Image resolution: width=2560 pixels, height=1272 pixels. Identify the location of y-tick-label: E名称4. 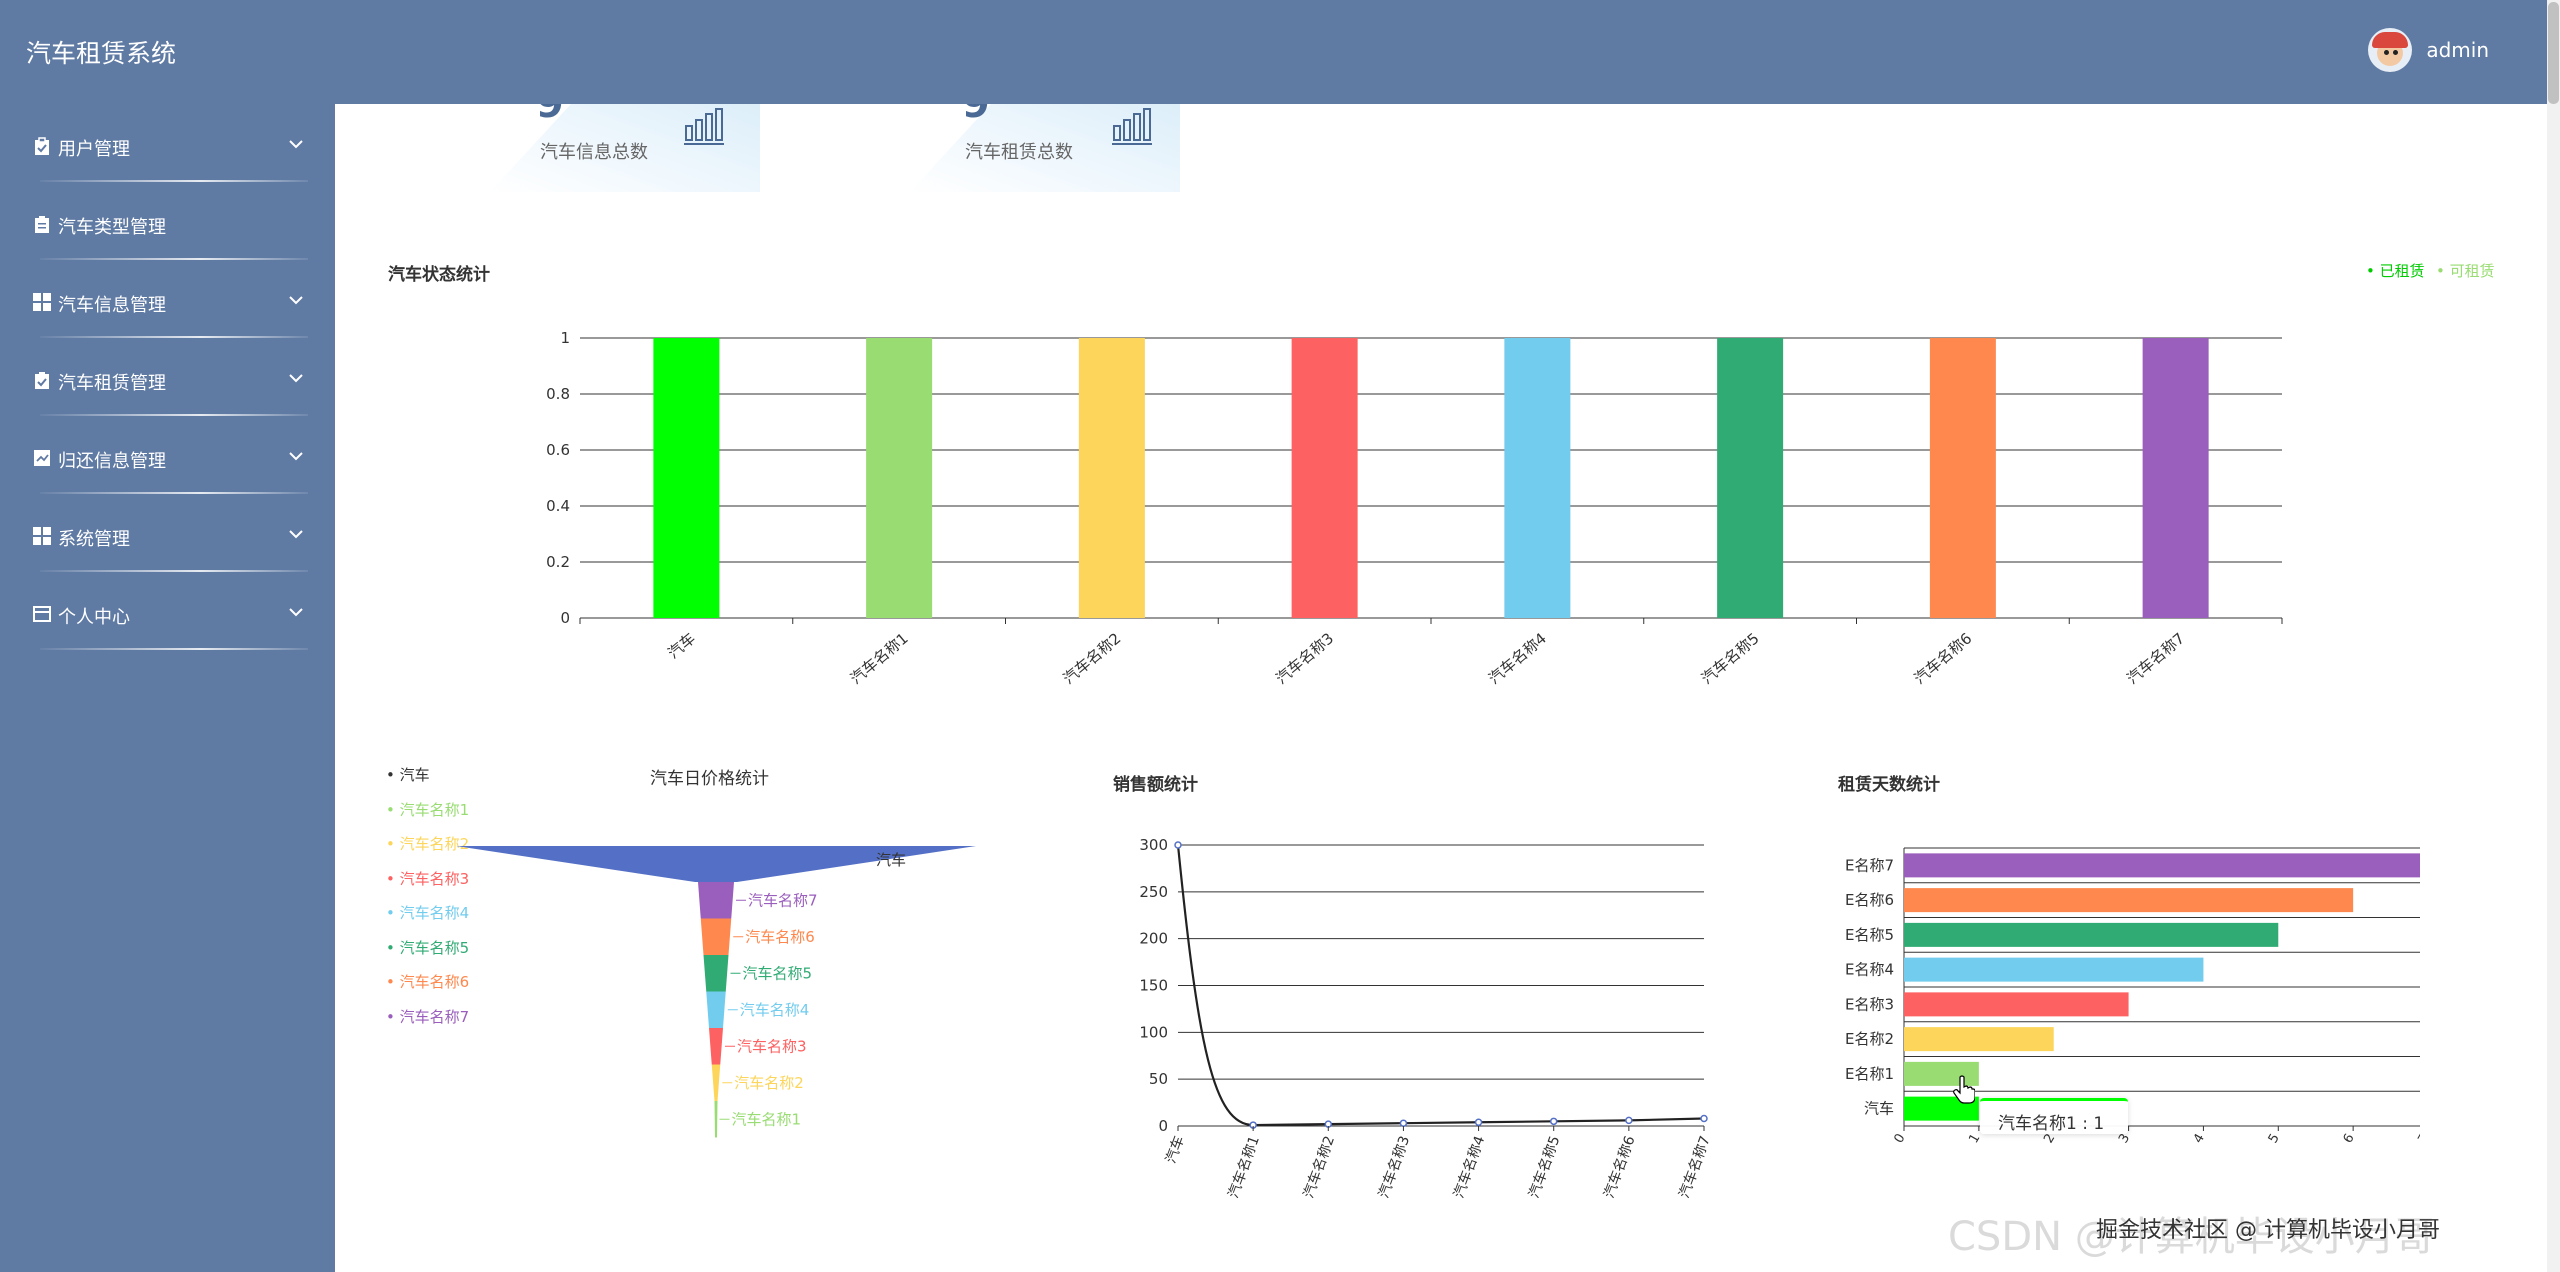
(1869, 970).